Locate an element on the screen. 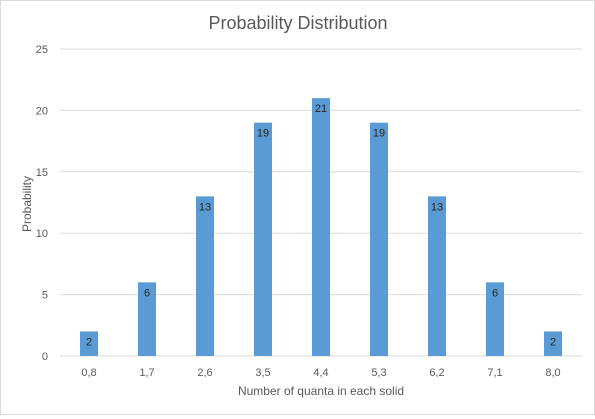 The image size is (595, 419). data-label-5,3: 19 is located at coordinates (379, 134).